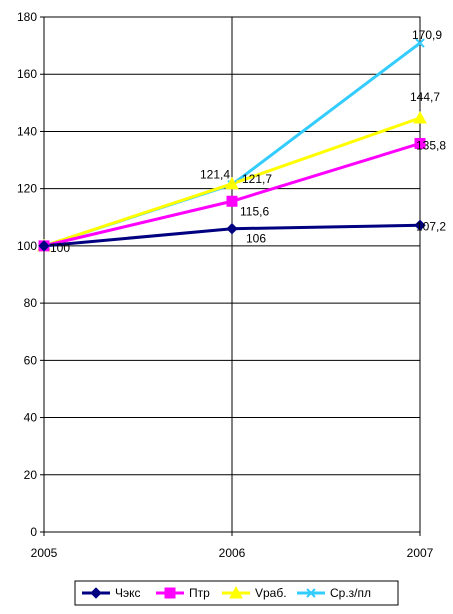 The height and width of the screenshot is (614, 453). What do you see at coordinates (254, 211) in the screenshot?
I see `data-label: 115,6` at bounding box center [254, 211].